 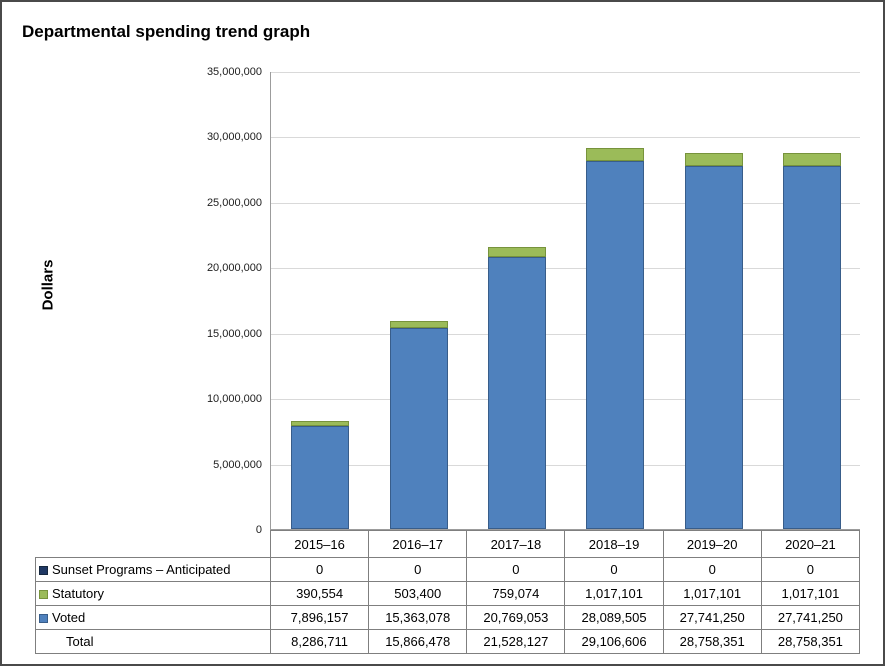 I want to click on value-cell: 15,363,078, so click(x=418, y=617).